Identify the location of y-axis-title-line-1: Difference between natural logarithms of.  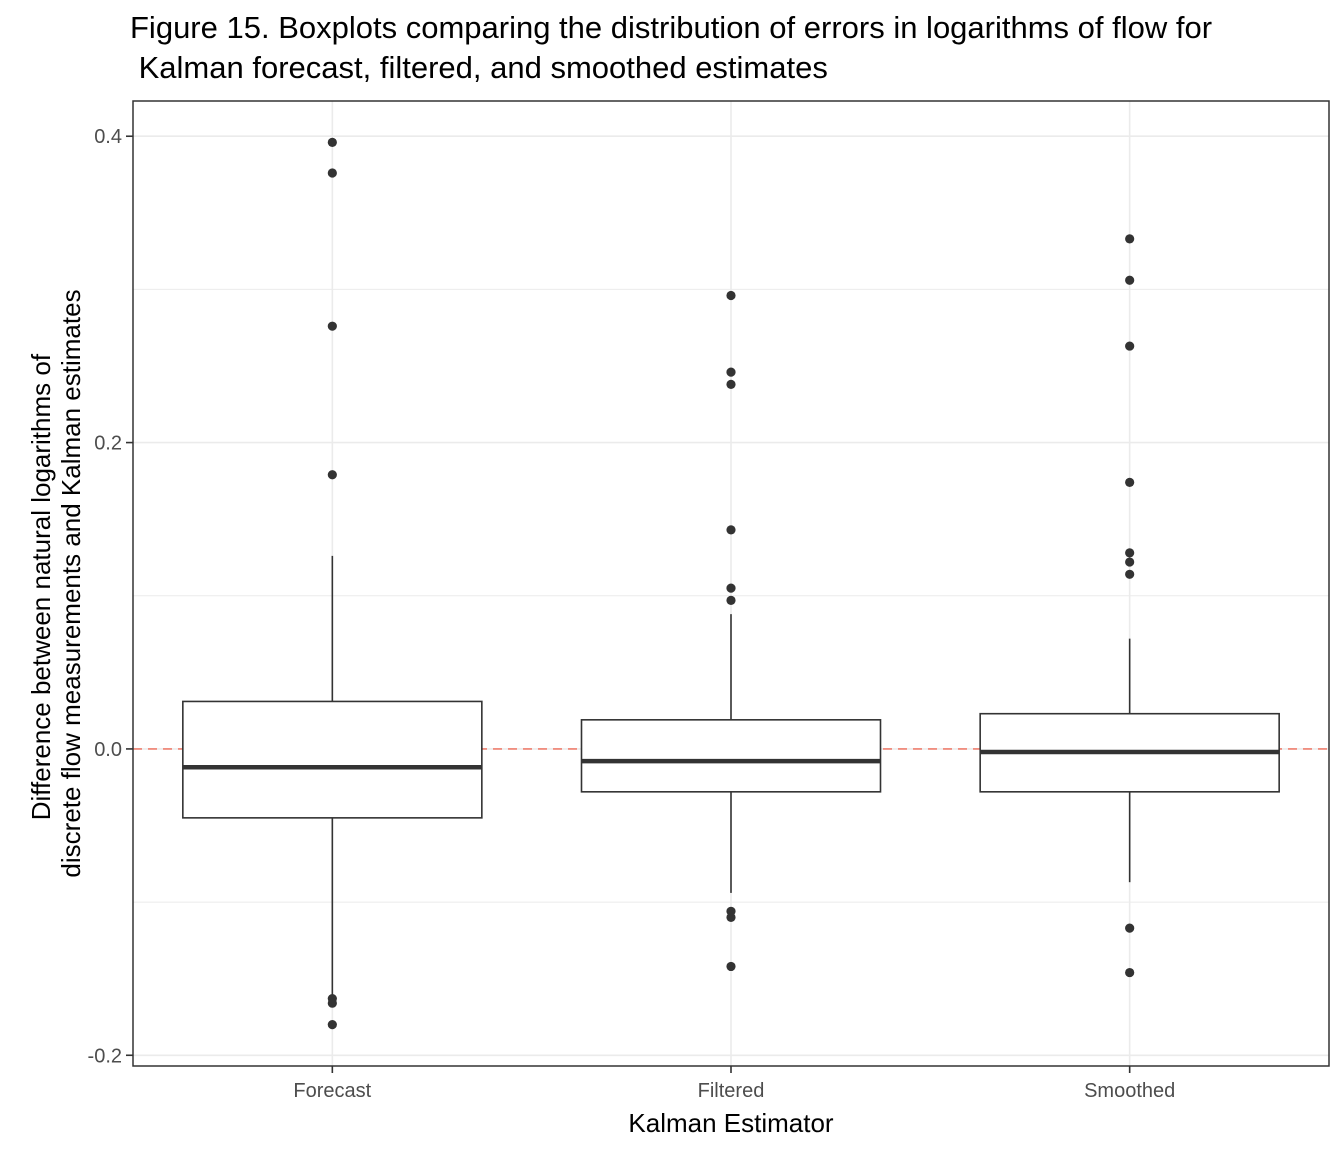
(41, 586).